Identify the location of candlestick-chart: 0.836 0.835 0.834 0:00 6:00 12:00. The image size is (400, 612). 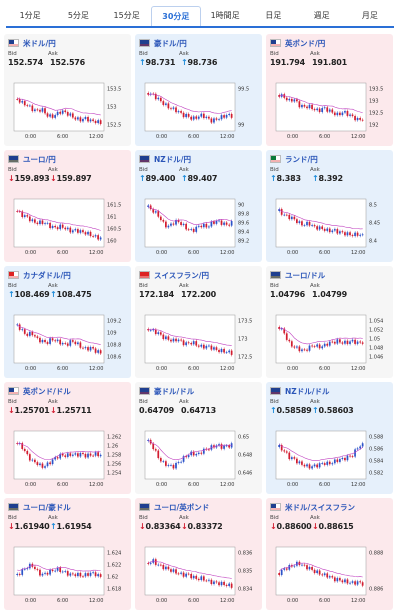
(199, 575).